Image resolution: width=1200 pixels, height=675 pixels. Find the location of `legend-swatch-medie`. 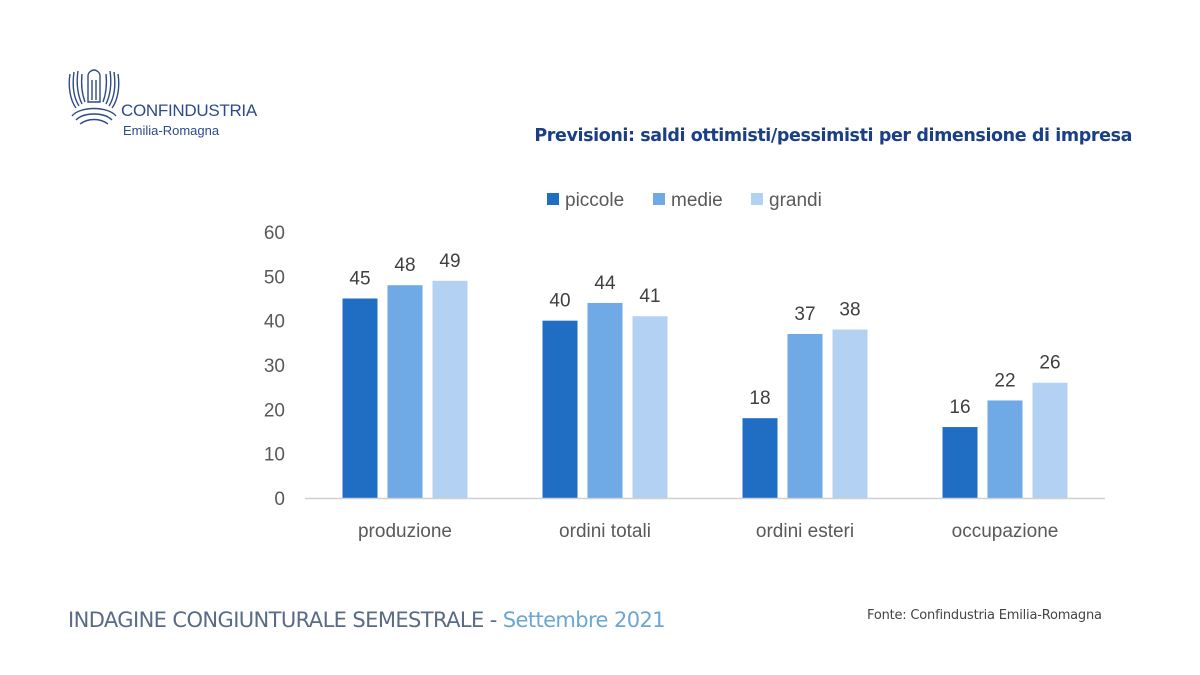

legend-swatch-medie is located at coordinates (659, 199).